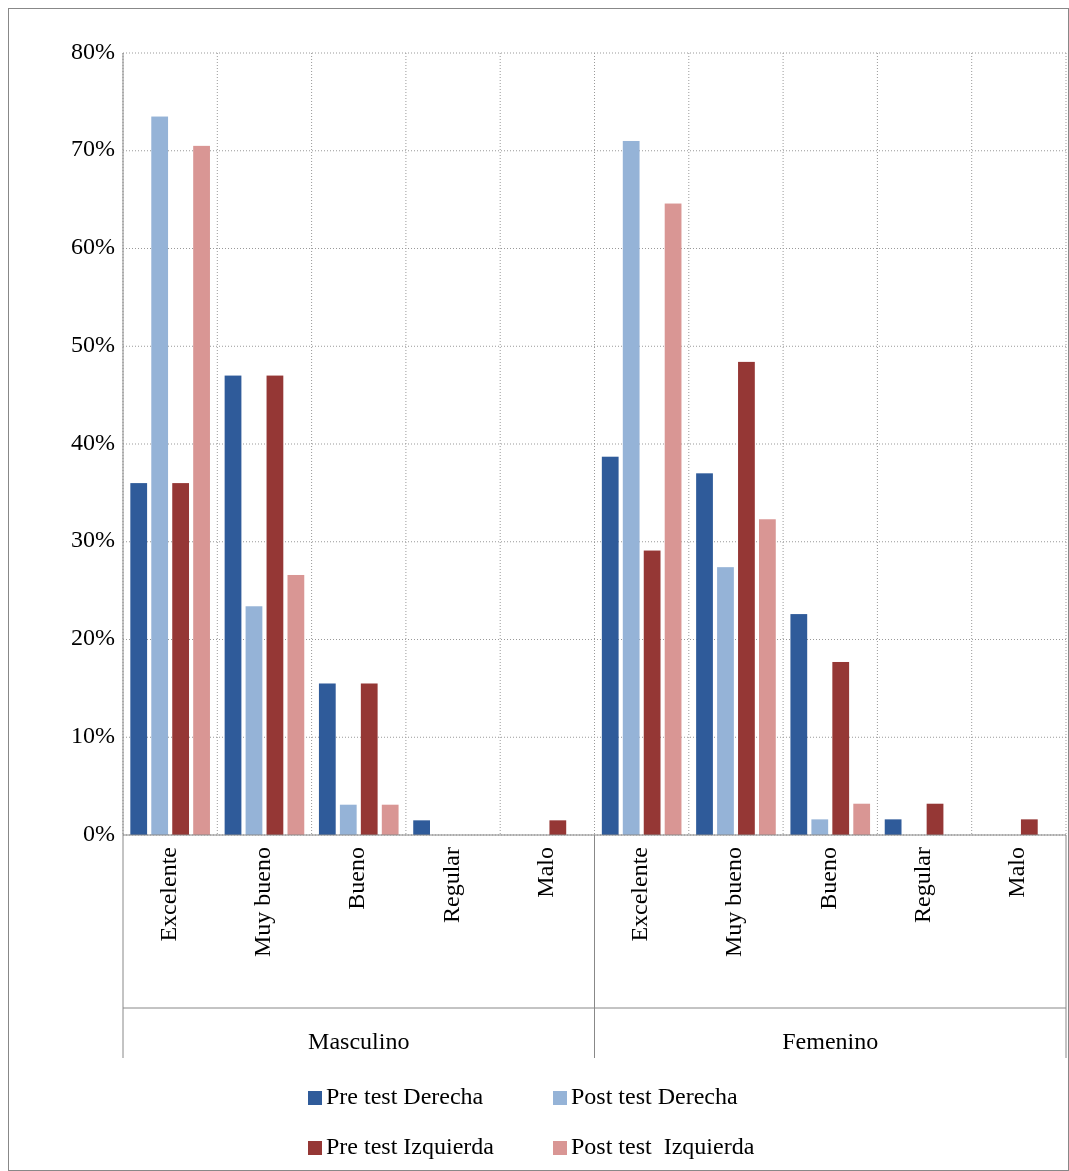 The width and height of the screenshot is (1069, 1171). What do you see at coordinates (93, 539) in the screenshot?
I see `y-tick-label: 30%` at bounding box center [93, 539].